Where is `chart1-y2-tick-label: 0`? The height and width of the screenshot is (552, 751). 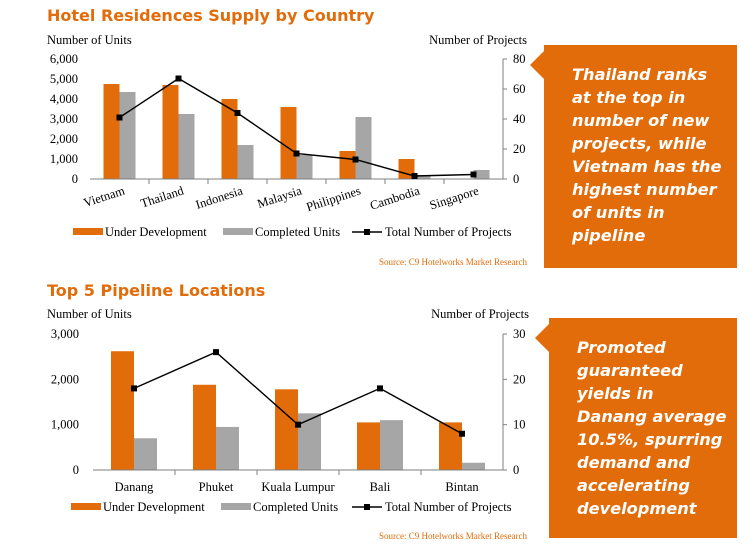 chart1-y2-tick-label: 0 is located at coordinates (516, 179).